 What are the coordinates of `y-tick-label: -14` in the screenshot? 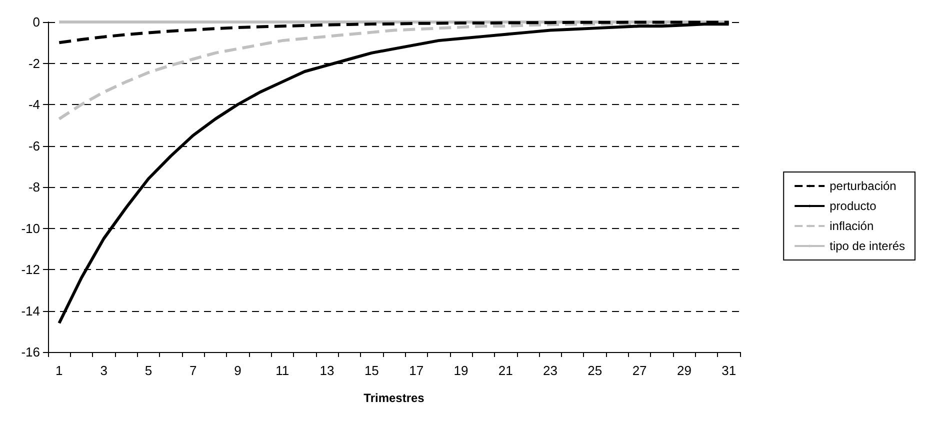 It's located at (30, 310).